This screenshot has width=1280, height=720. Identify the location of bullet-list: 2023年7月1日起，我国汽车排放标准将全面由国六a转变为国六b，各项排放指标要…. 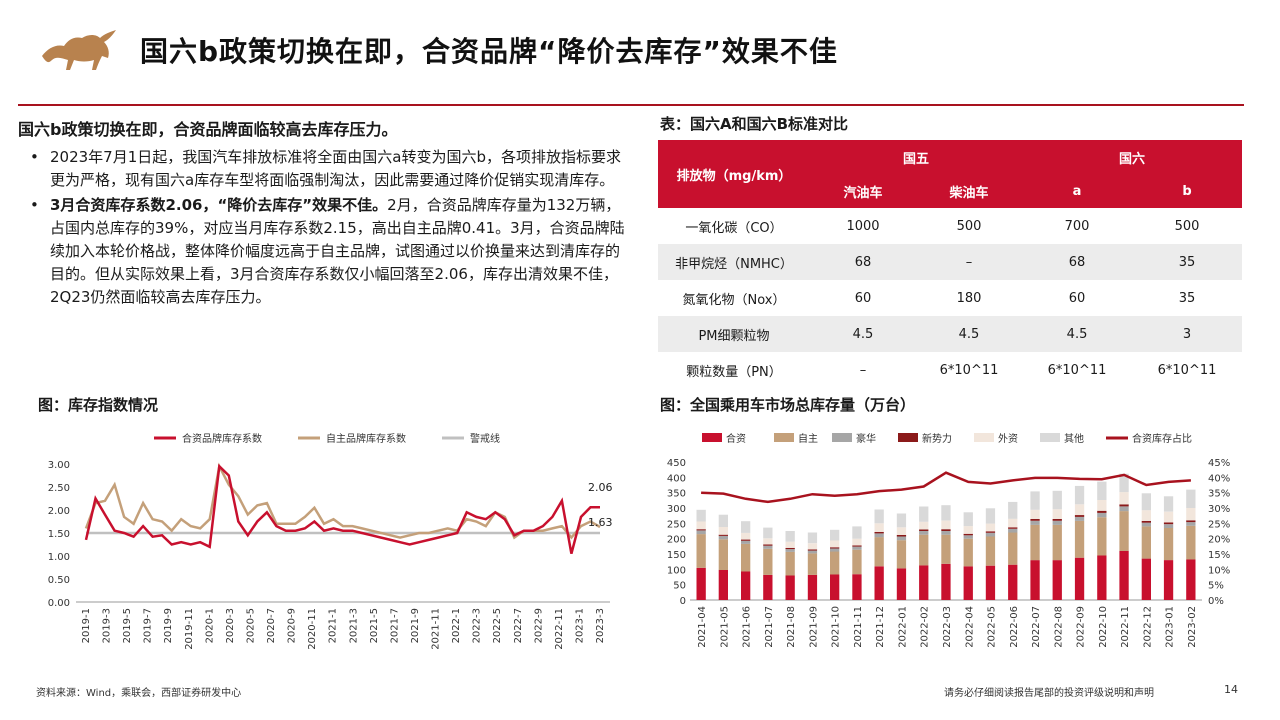
(330, 228).